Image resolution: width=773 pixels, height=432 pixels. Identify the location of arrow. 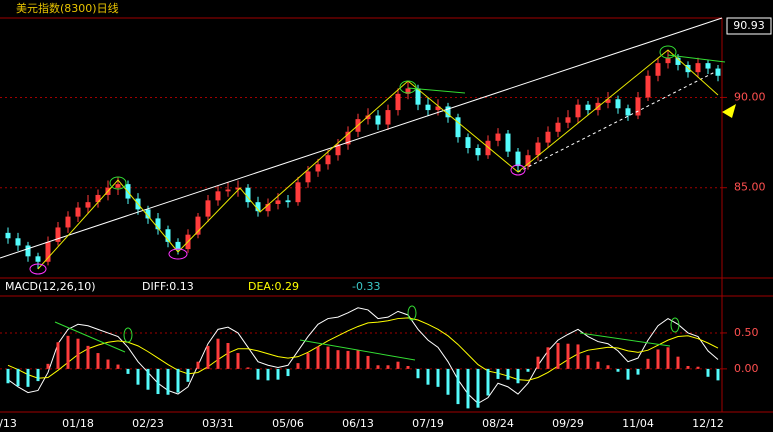
(729, 111).